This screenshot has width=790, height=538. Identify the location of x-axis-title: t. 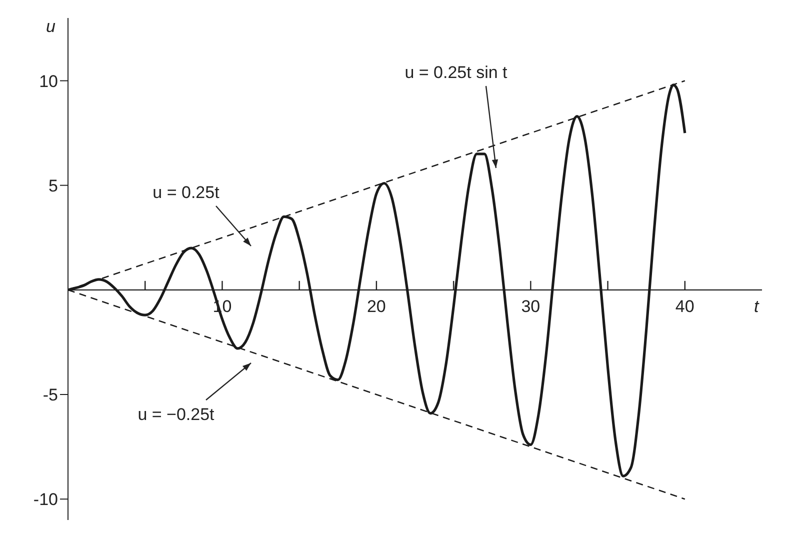
(757, 306).